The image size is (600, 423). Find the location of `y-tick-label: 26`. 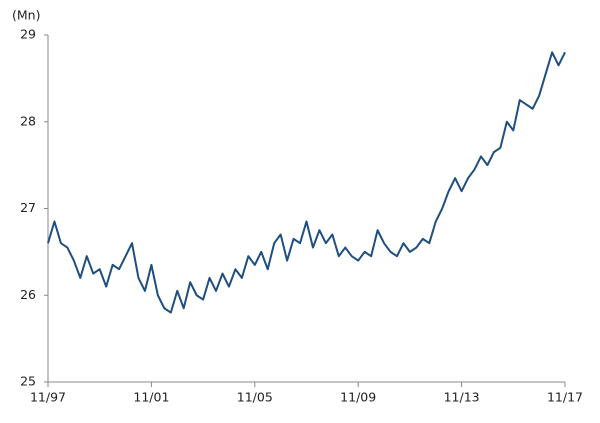

y-tick-label: 26 is located at coordinates (28, 294).